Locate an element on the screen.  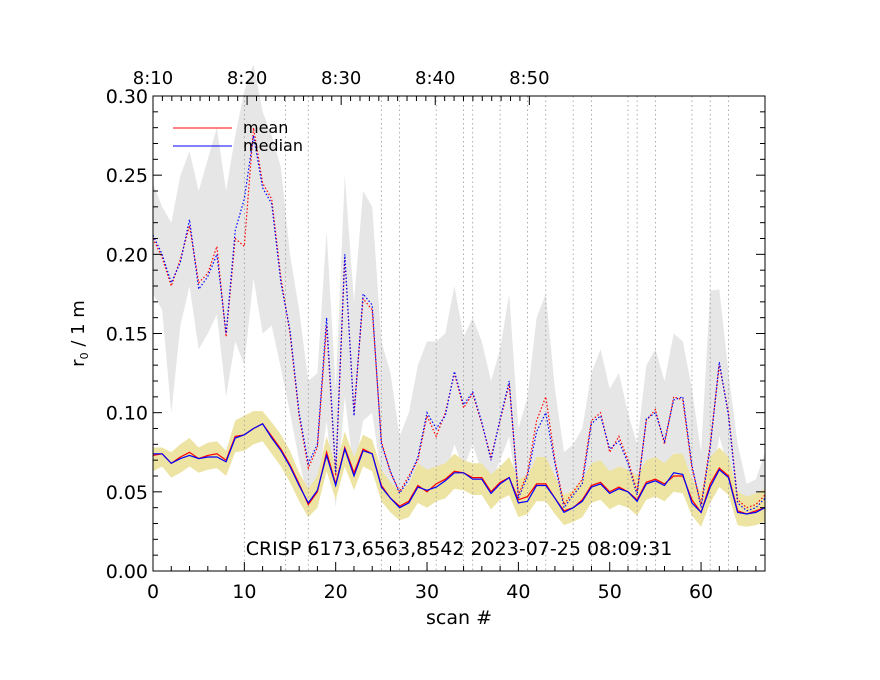
y-tick-label-1: 0.05 is located at coordinates (127, 493).